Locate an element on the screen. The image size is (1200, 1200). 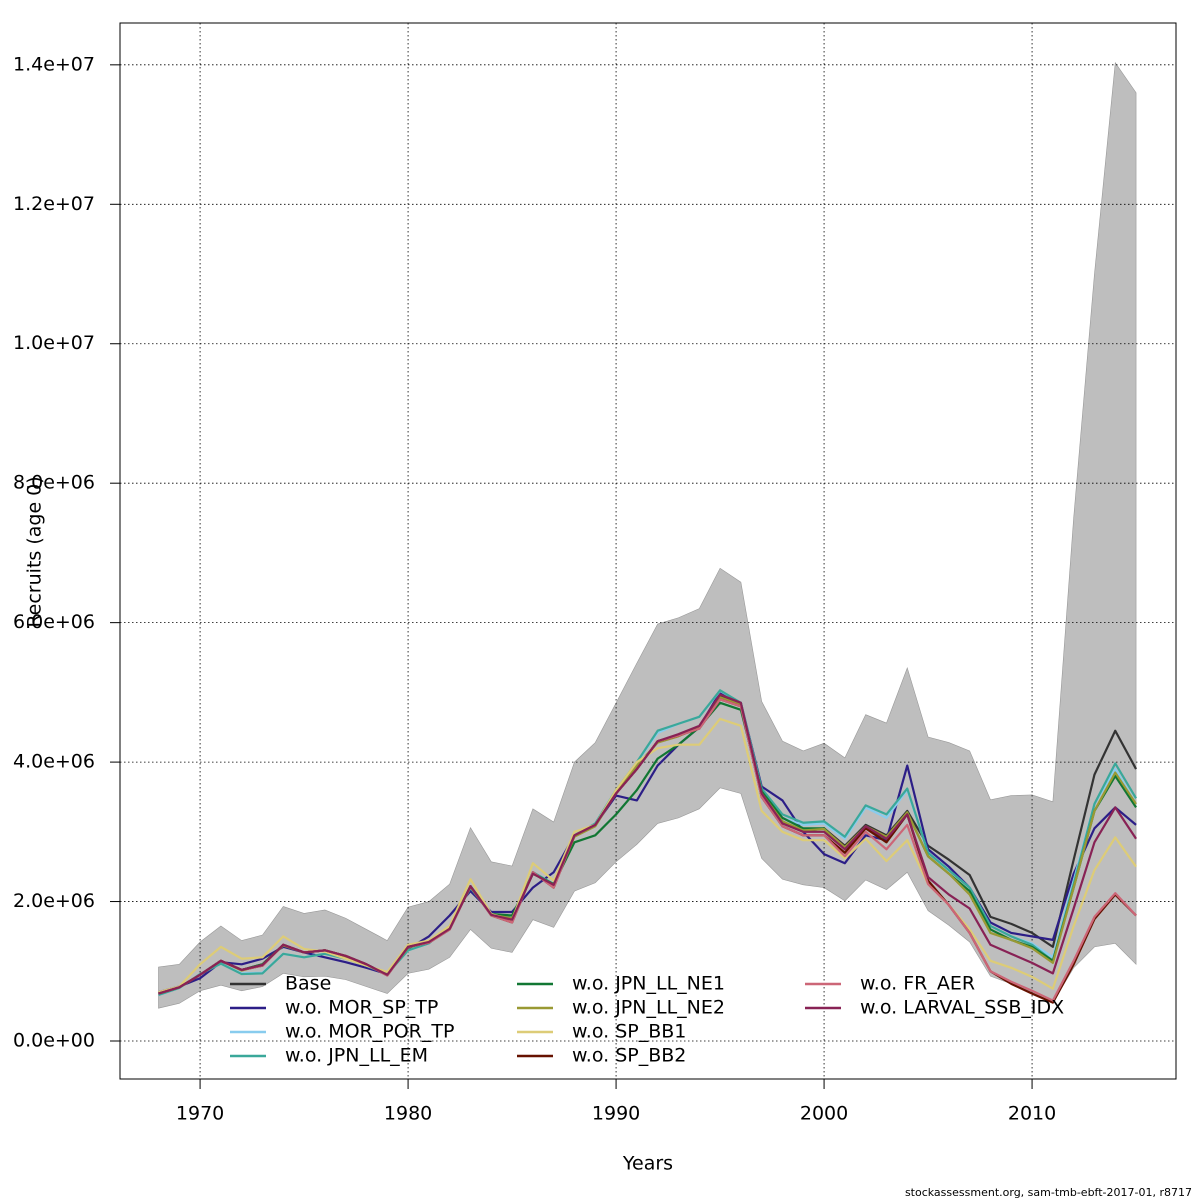
y-tick-label: 6.0e+06 is located at coordinates (54, 622).